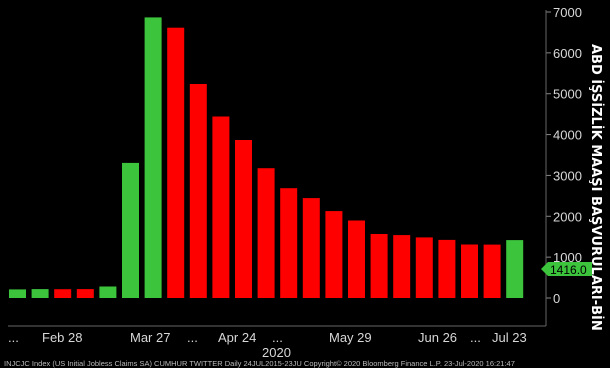 The image size is (610, 368). I want to click on y-axis-title: ABD İŞSİZLİK MAAŞI BAŞVURULARI-BİN, so click(596, 187).